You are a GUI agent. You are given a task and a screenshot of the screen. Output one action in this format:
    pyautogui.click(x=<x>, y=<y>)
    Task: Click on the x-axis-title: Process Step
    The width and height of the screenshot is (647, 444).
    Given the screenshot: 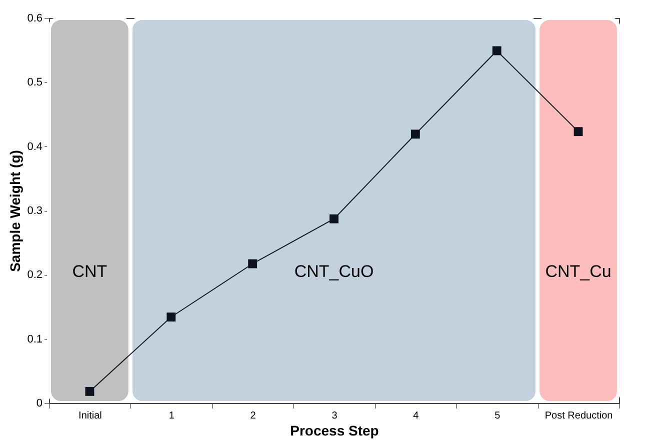 What is the action you would take?
    pyautogui.click(x=334, y=430)
    